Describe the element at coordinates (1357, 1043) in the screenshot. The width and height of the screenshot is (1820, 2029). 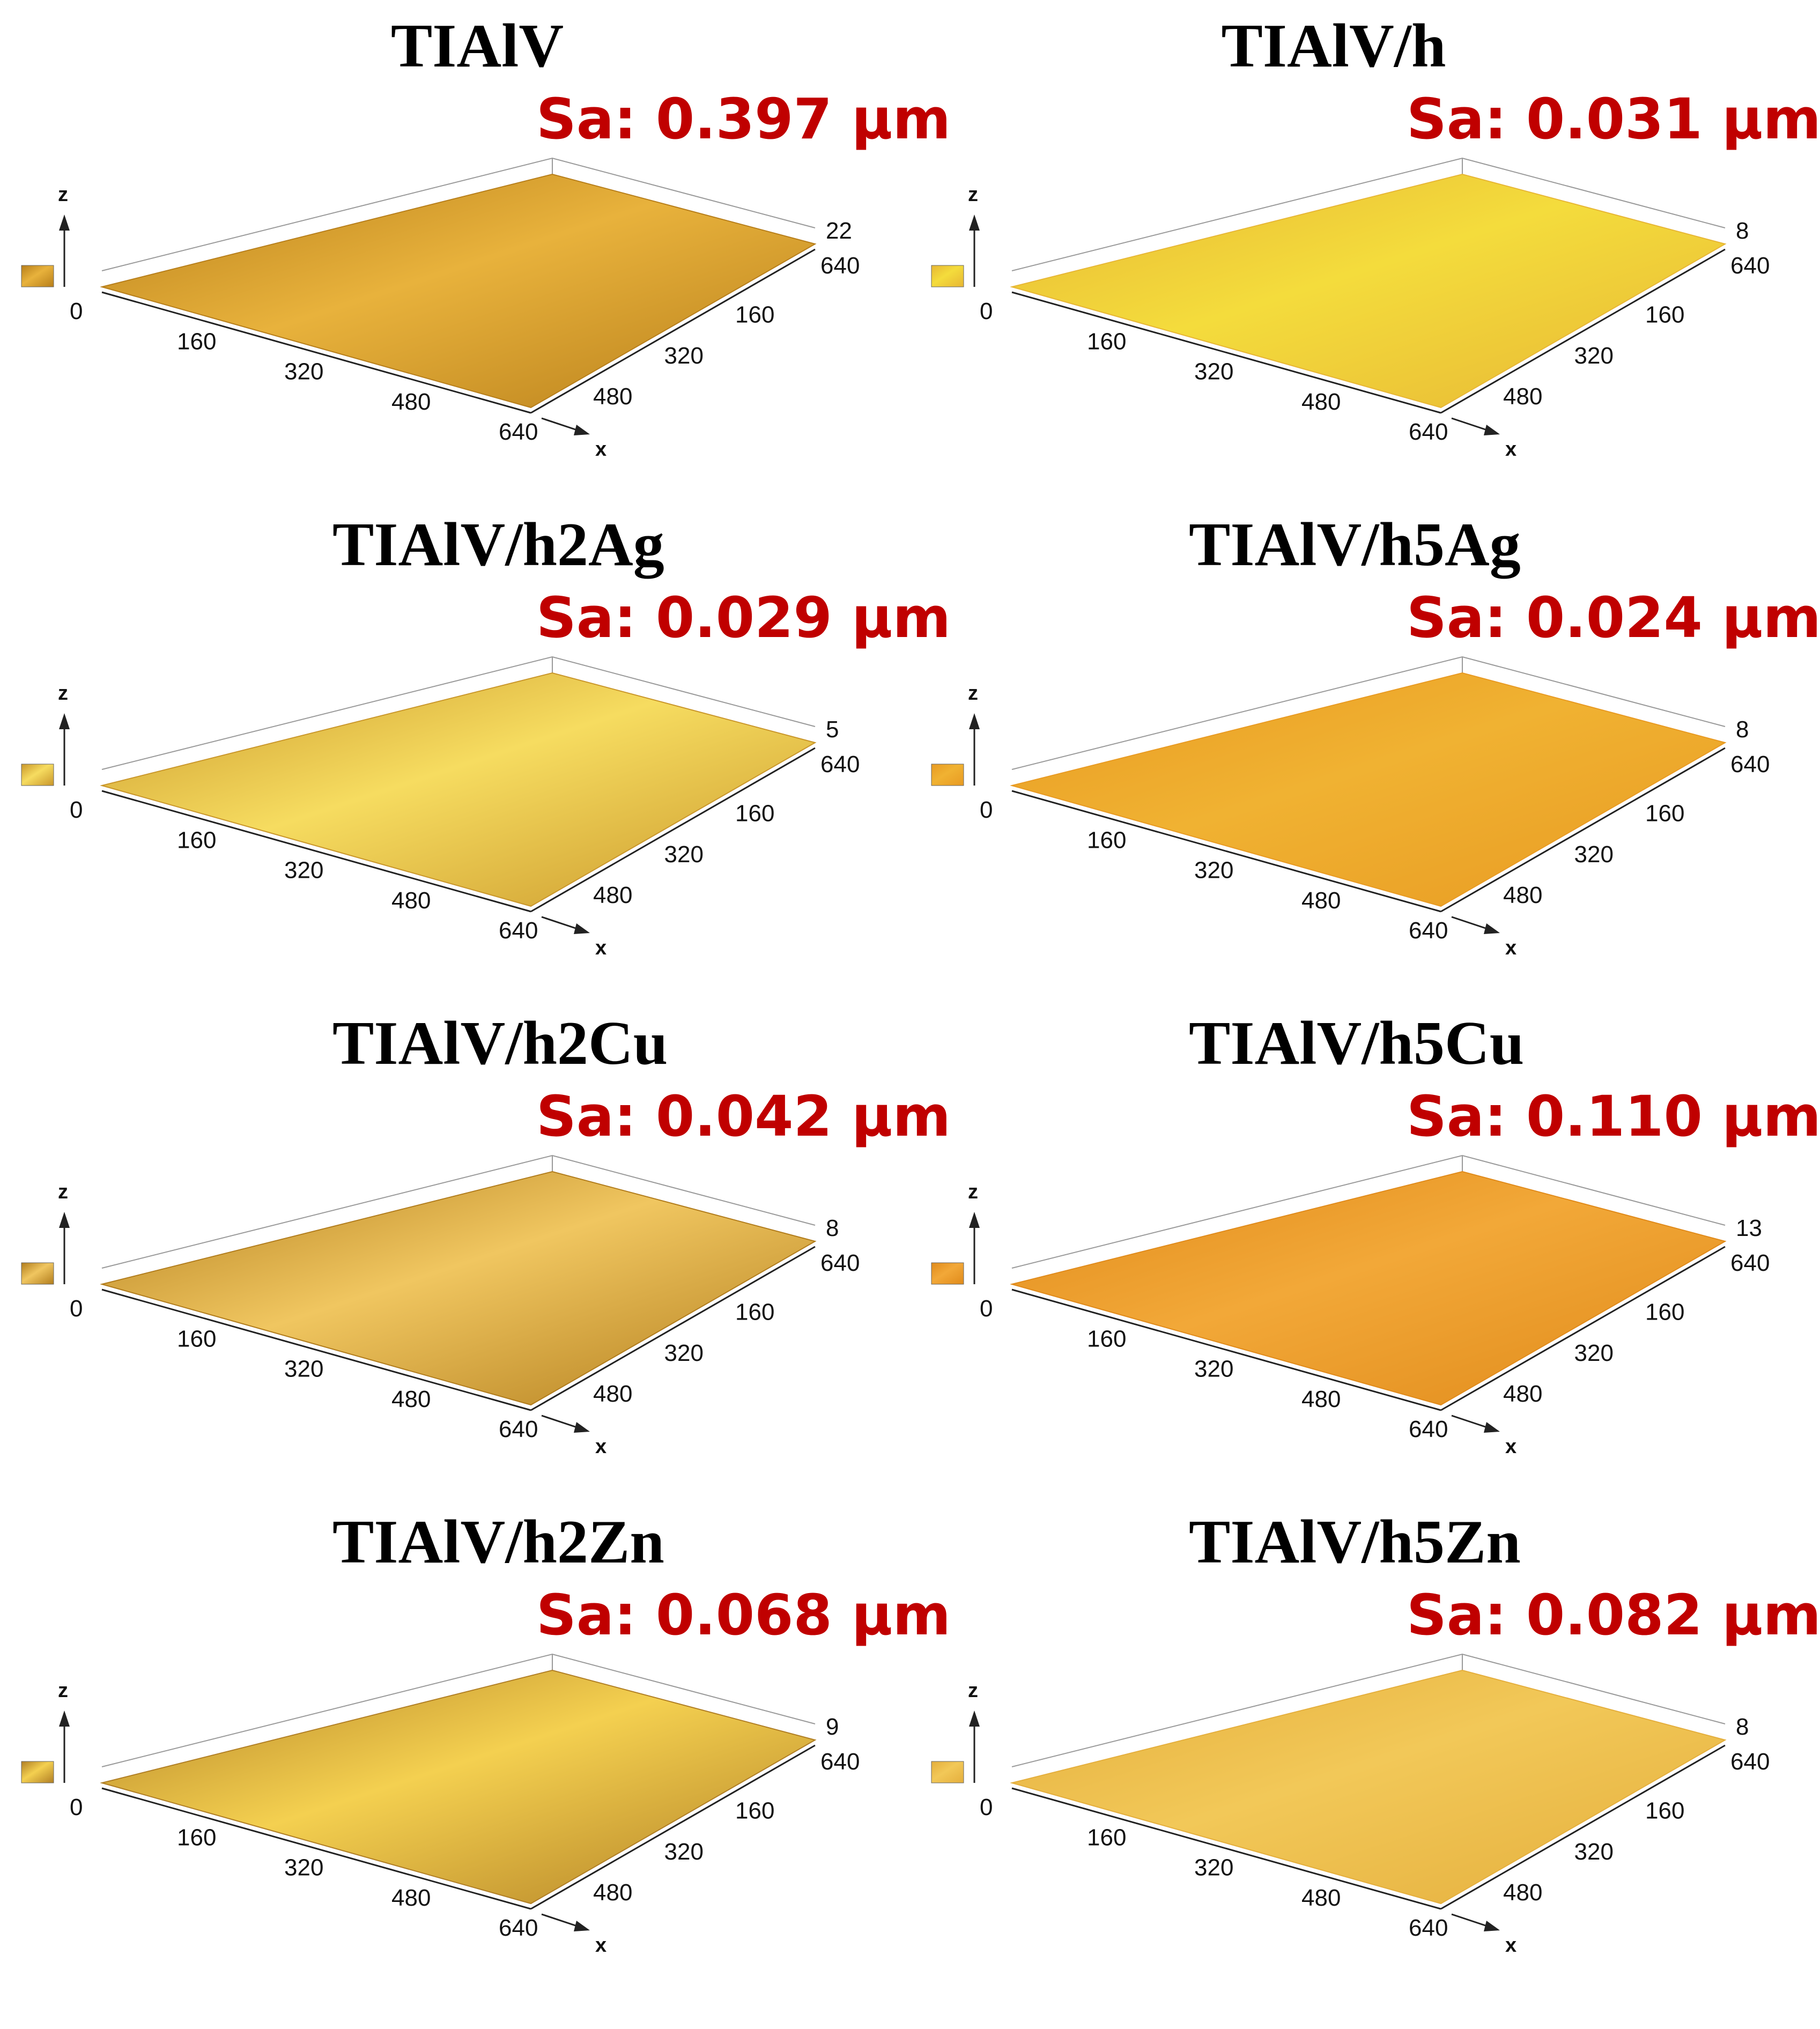
I see `panel-title: TIAlV/h5Cu` at that location.